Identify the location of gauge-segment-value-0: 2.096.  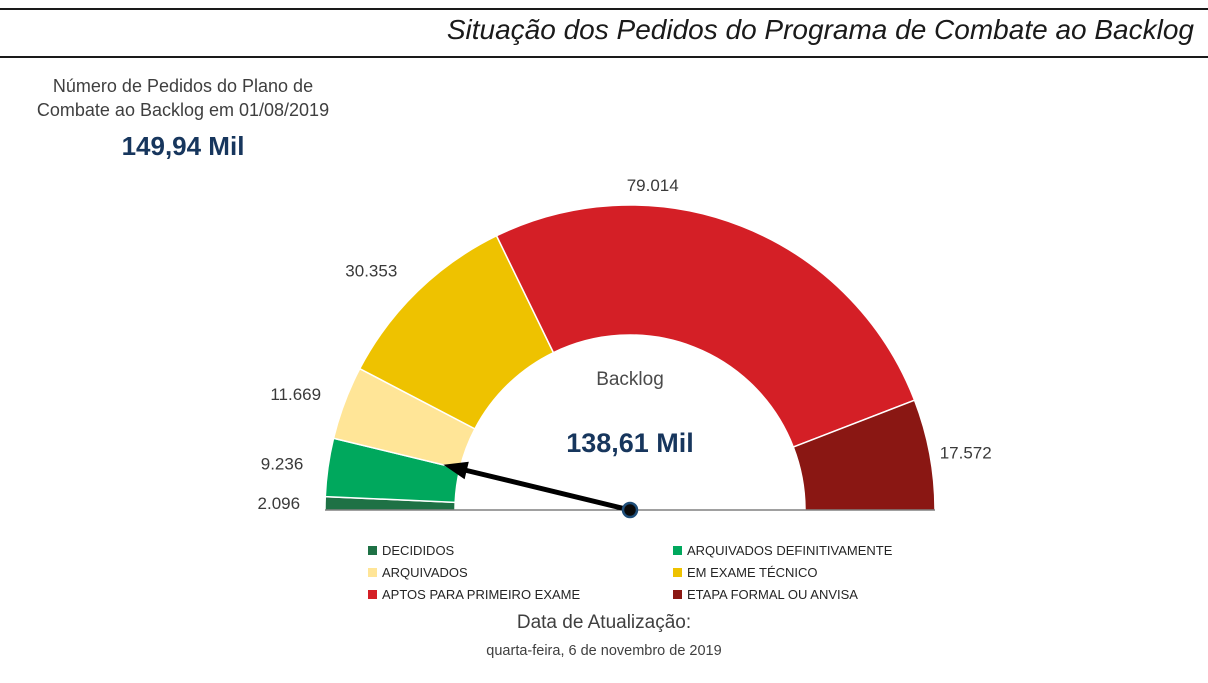
(279, 503).